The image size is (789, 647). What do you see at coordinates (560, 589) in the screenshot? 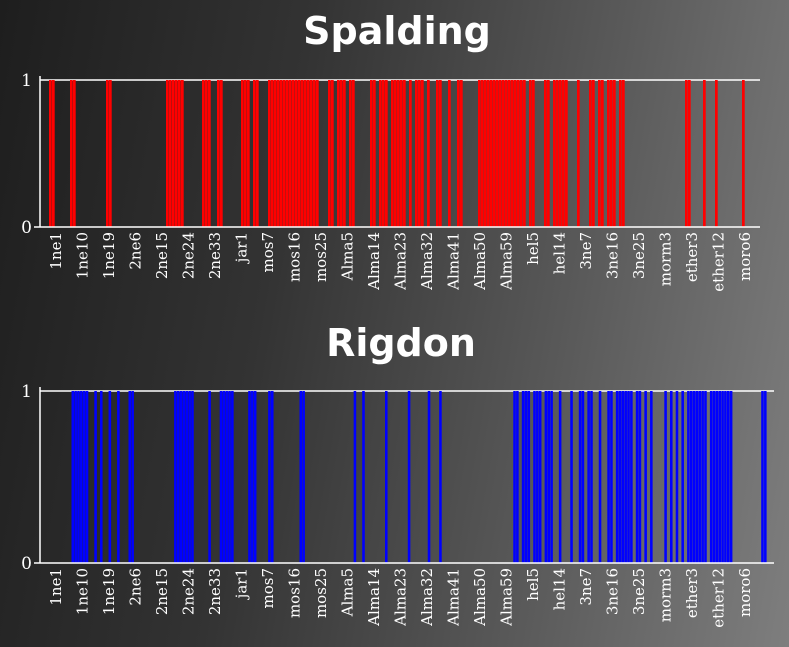
I see `rigdon-x-tick-label: hel14` at bounding box center [560, 589].